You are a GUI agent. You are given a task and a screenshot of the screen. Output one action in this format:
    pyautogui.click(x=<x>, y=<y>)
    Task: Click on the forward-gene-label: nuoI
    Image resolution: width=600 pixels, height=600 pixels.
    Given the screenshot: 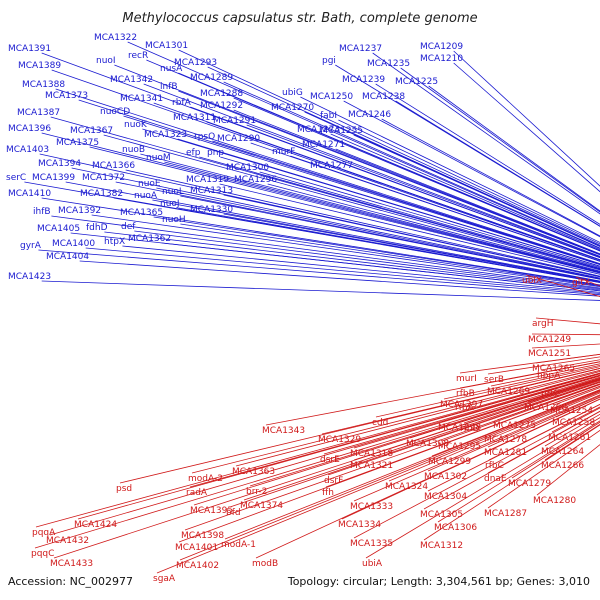 What is the action you would take?
    pyautogui.click(x=106, y=61)
    